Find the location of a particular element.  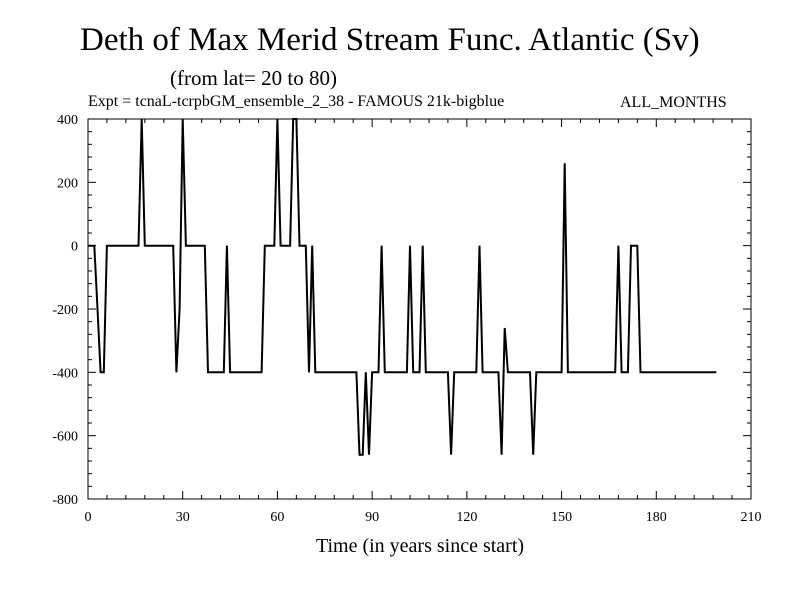

x-tick-label: 30 is located at coordinates (183, 517).